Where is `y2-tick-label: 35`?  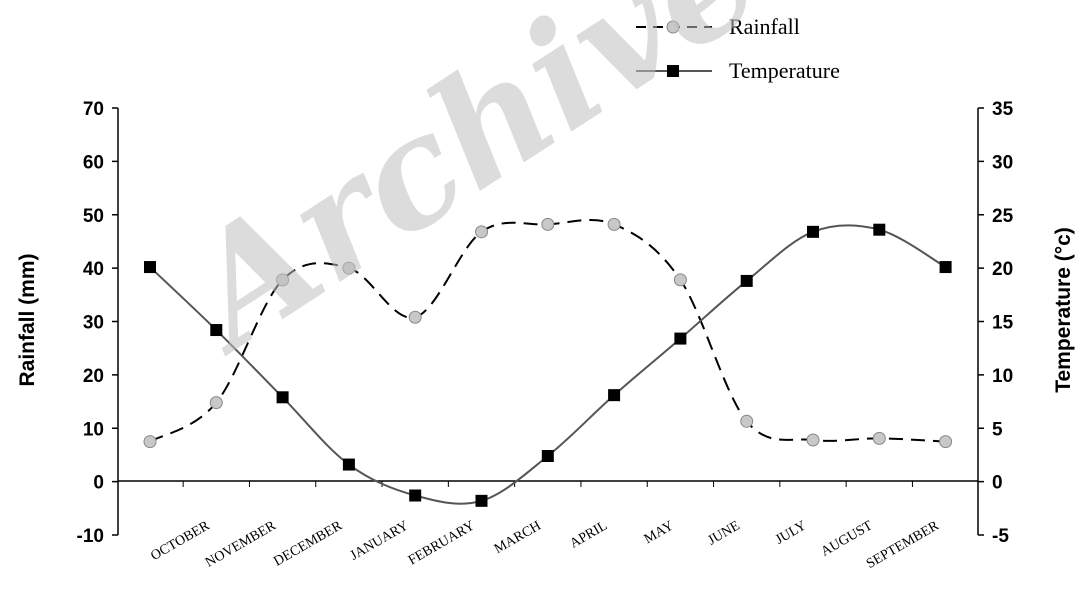 y2-tick-label: 35 is located at coordinates (1003, 109).